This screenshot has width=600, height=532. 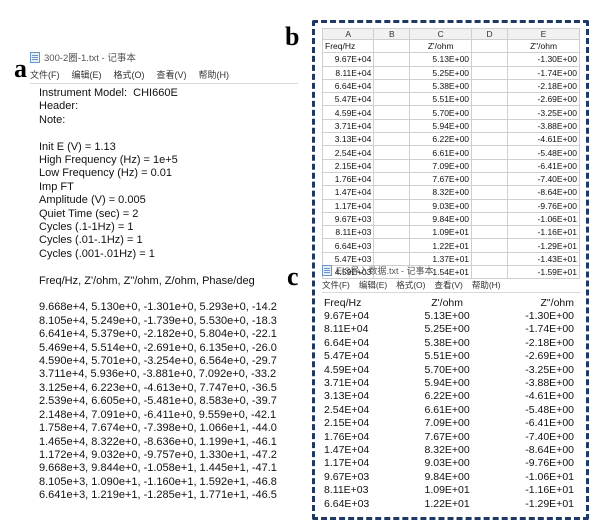 I want to click on table-cell: 6.64E+04, so click(x=348, y=86).